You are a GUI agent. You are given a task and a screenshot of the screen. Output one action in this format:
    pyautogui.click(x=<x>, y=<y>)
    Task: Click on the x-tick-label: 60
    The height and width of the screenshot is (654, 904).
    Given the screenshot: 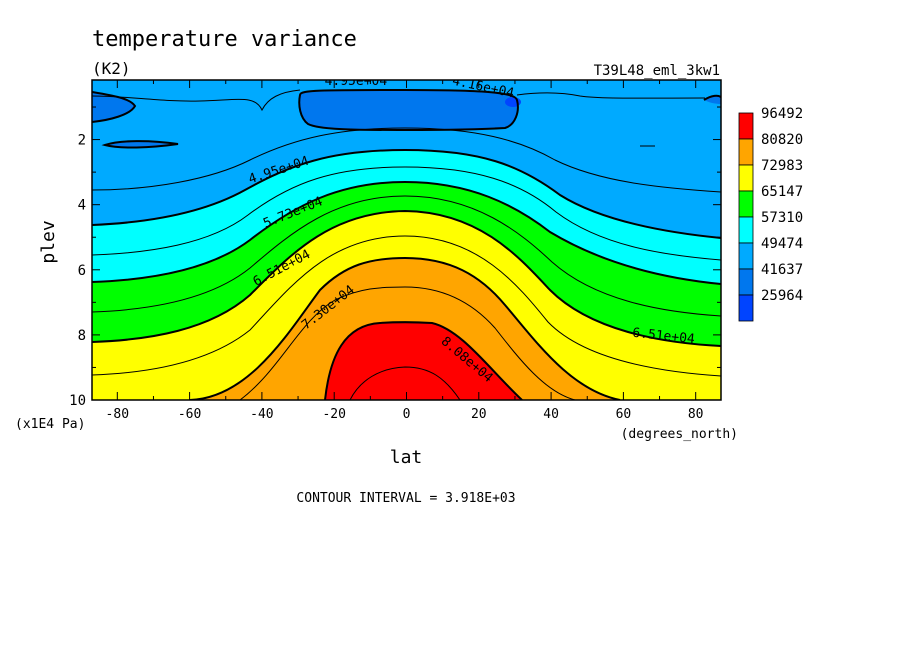 What is the action you would take?
    pyautogui.click(x=624, y=414)
    